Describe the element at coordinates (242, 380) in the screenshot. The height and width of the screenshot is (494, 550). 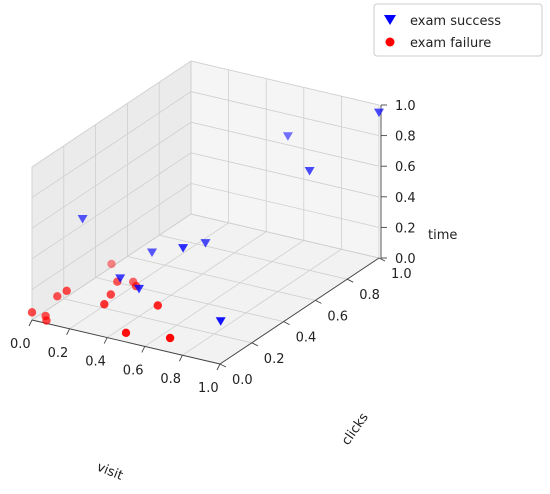
I see `y-tick-label: 0.0` at that location.